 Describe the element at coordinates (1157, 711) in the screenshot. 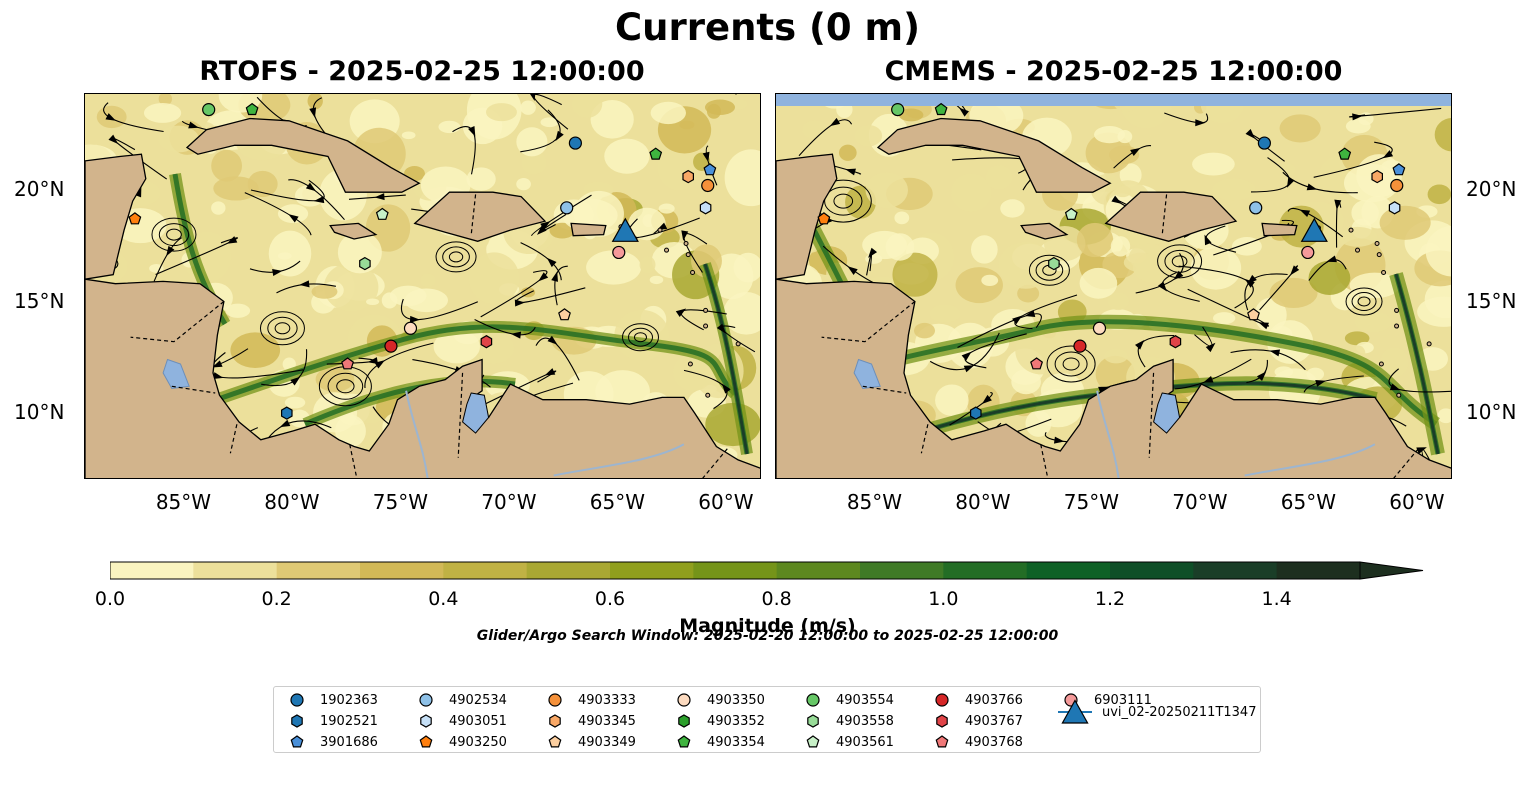

I see `legend-item: uvi_02-20250211T1347` at that location.